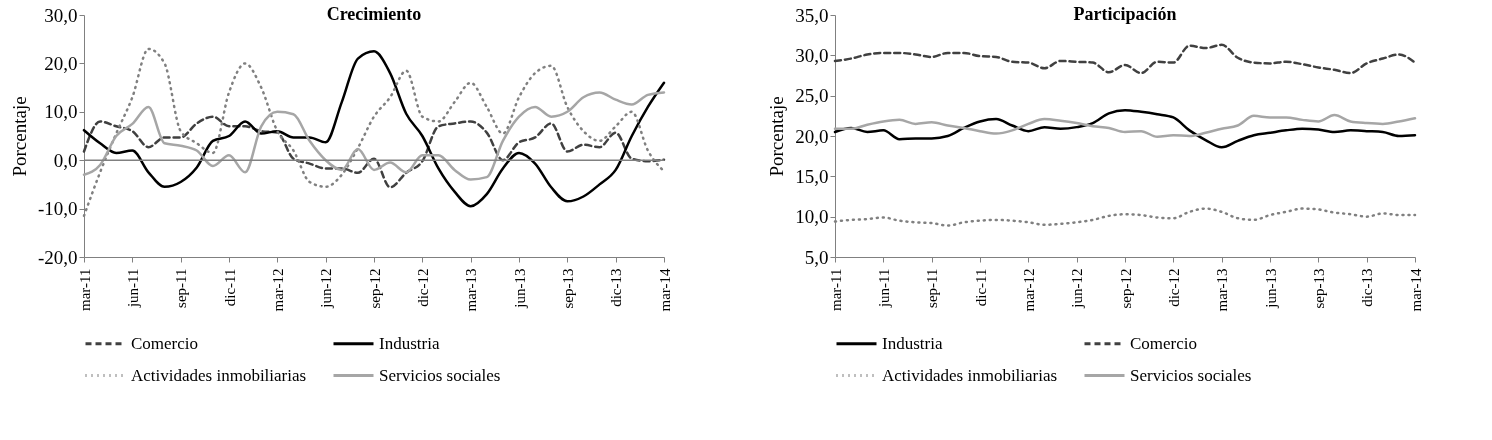  Describe the element at coordinates (57, 257) in the screenshot. I see `y-tick-label: -20,0` at that location.